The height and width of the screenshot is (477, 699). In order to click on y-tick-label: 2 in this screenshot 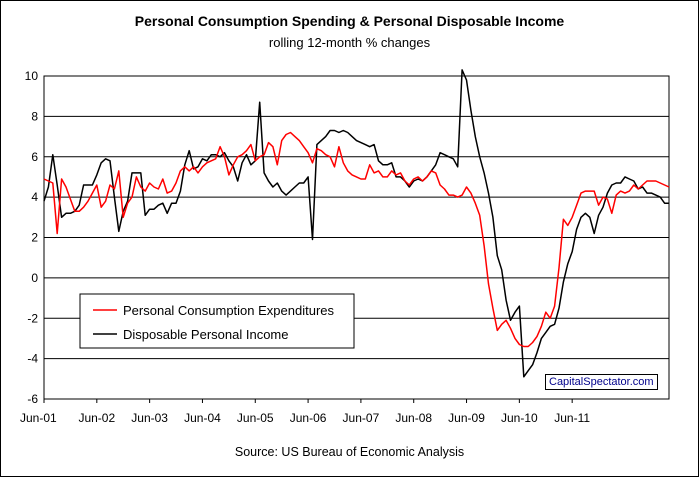, I will do `click(34, 238)`.